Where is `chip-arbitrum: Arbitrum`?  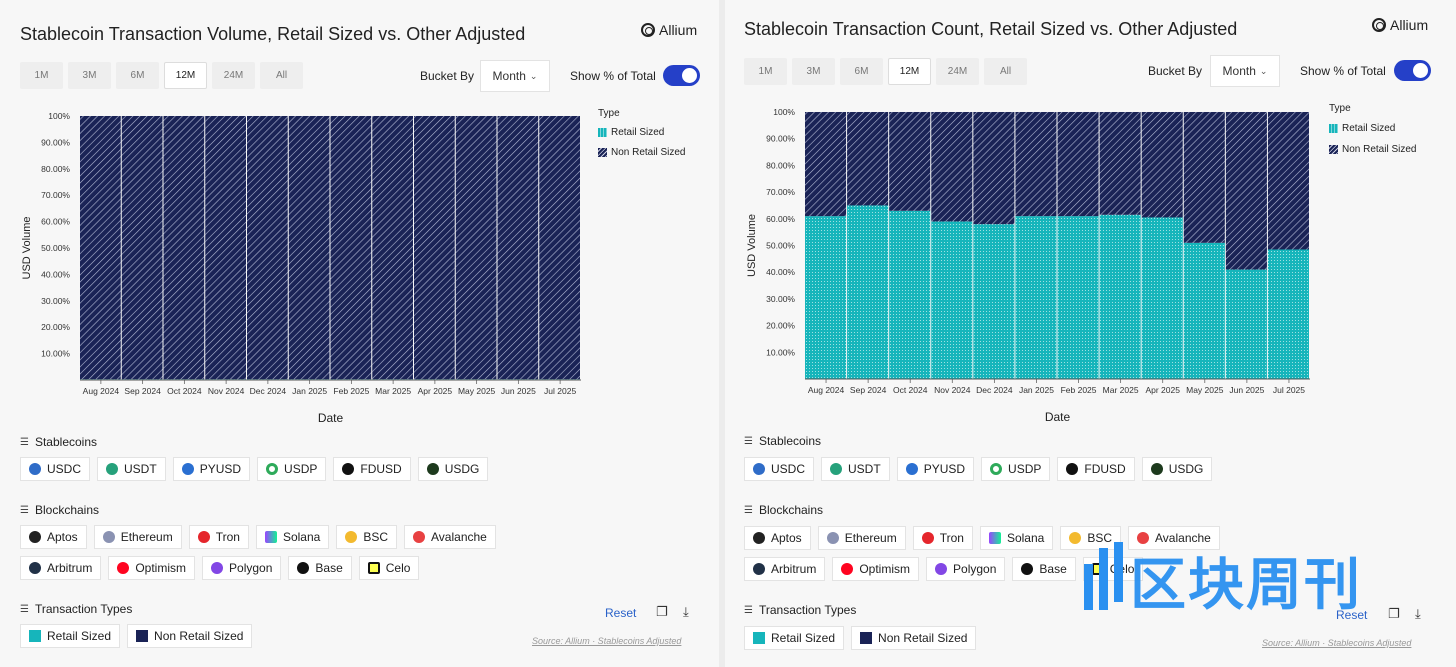 chip-arbitrum: Arbitrum is located at coordinates (61, 568).